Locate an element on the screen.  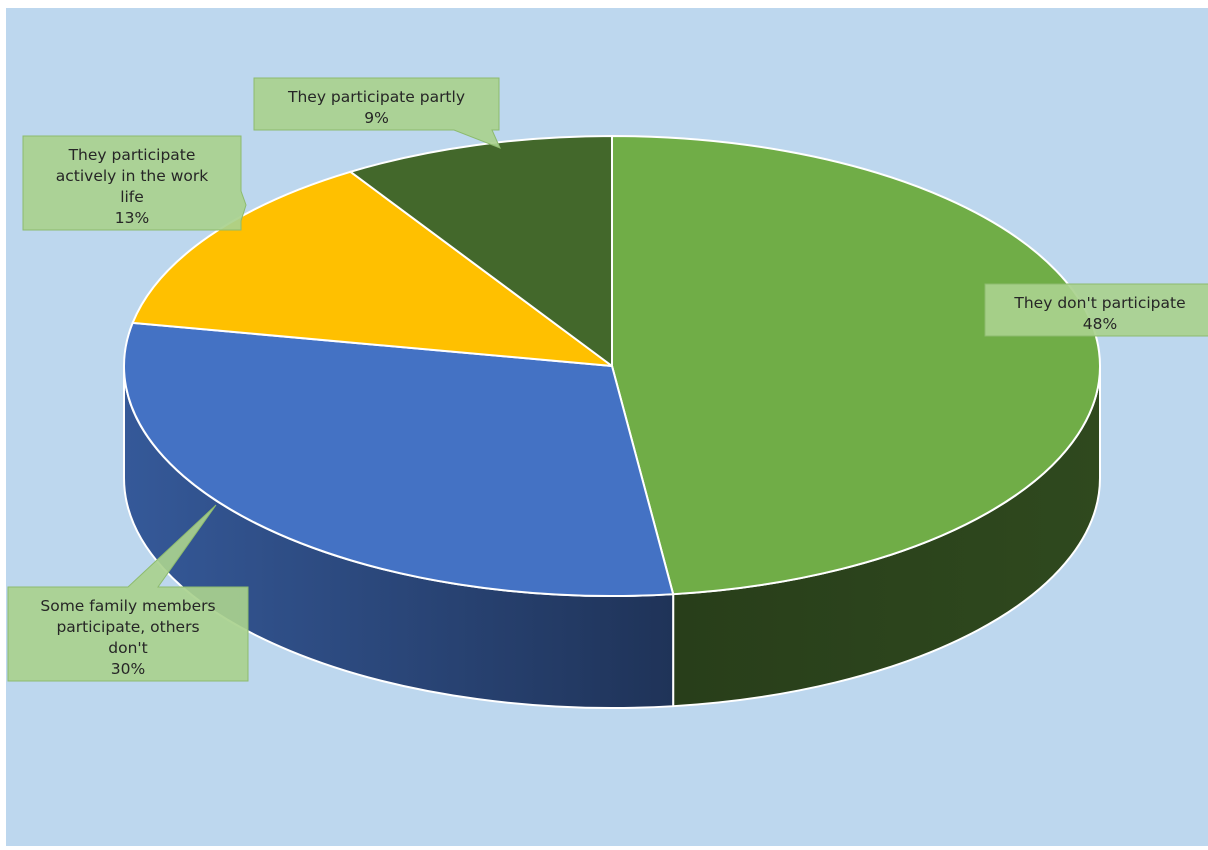
data-label-text: actively in the work is located at coordinates (132, 176).